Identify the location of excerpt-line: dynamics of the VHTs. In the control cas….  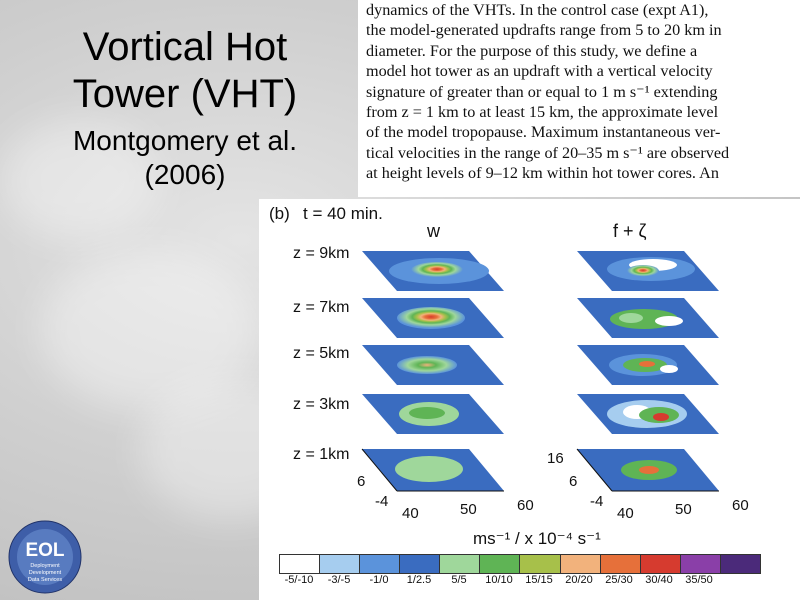
(537, 10).